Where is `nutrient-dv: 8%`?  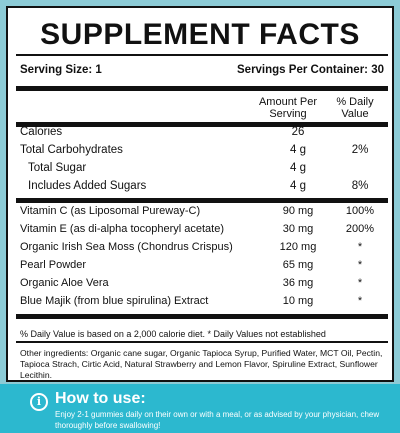
nutrient-dv: 8% is located at coordinates (360, 186).